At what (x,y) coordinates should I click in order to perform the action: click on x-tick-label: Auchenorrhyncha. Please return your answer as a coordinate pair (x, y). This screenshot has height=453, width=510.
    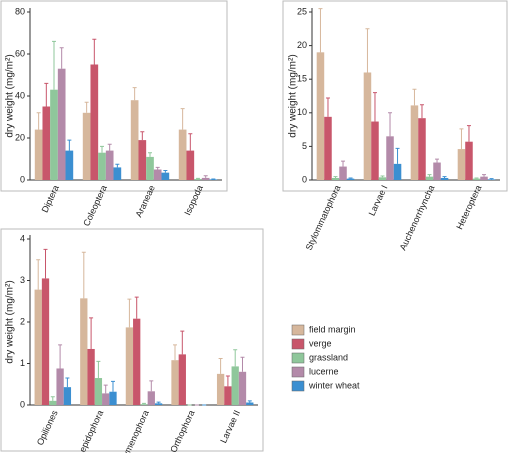
    Looking at the image, I should click on (417, 218).